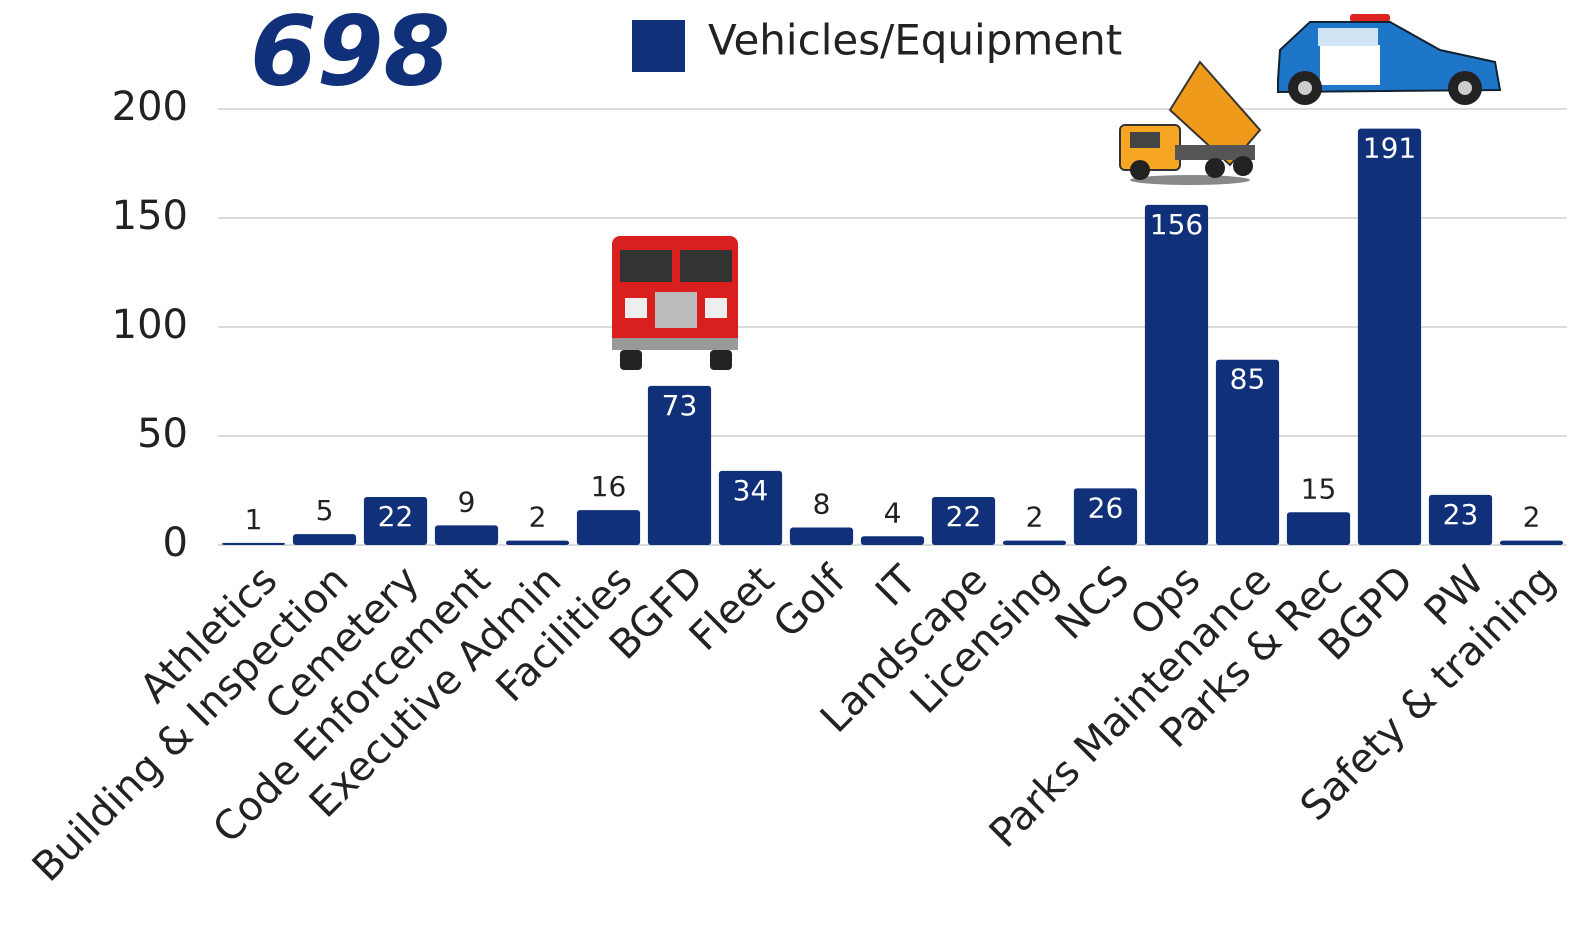 Image resolution: width=1585 pixels, height=926 pixels. I want to click on value-label: 73, so click(680, 405).